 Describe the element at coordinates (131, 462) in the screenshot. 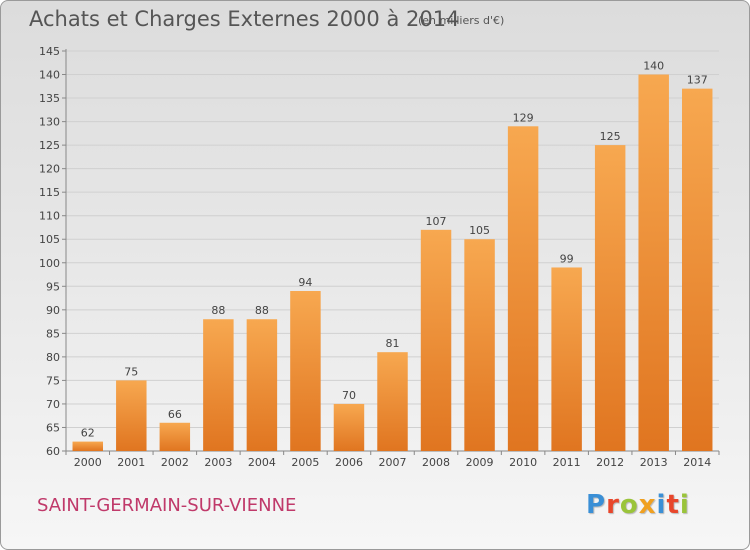

I see `x-tick-label: 2001` at that location.